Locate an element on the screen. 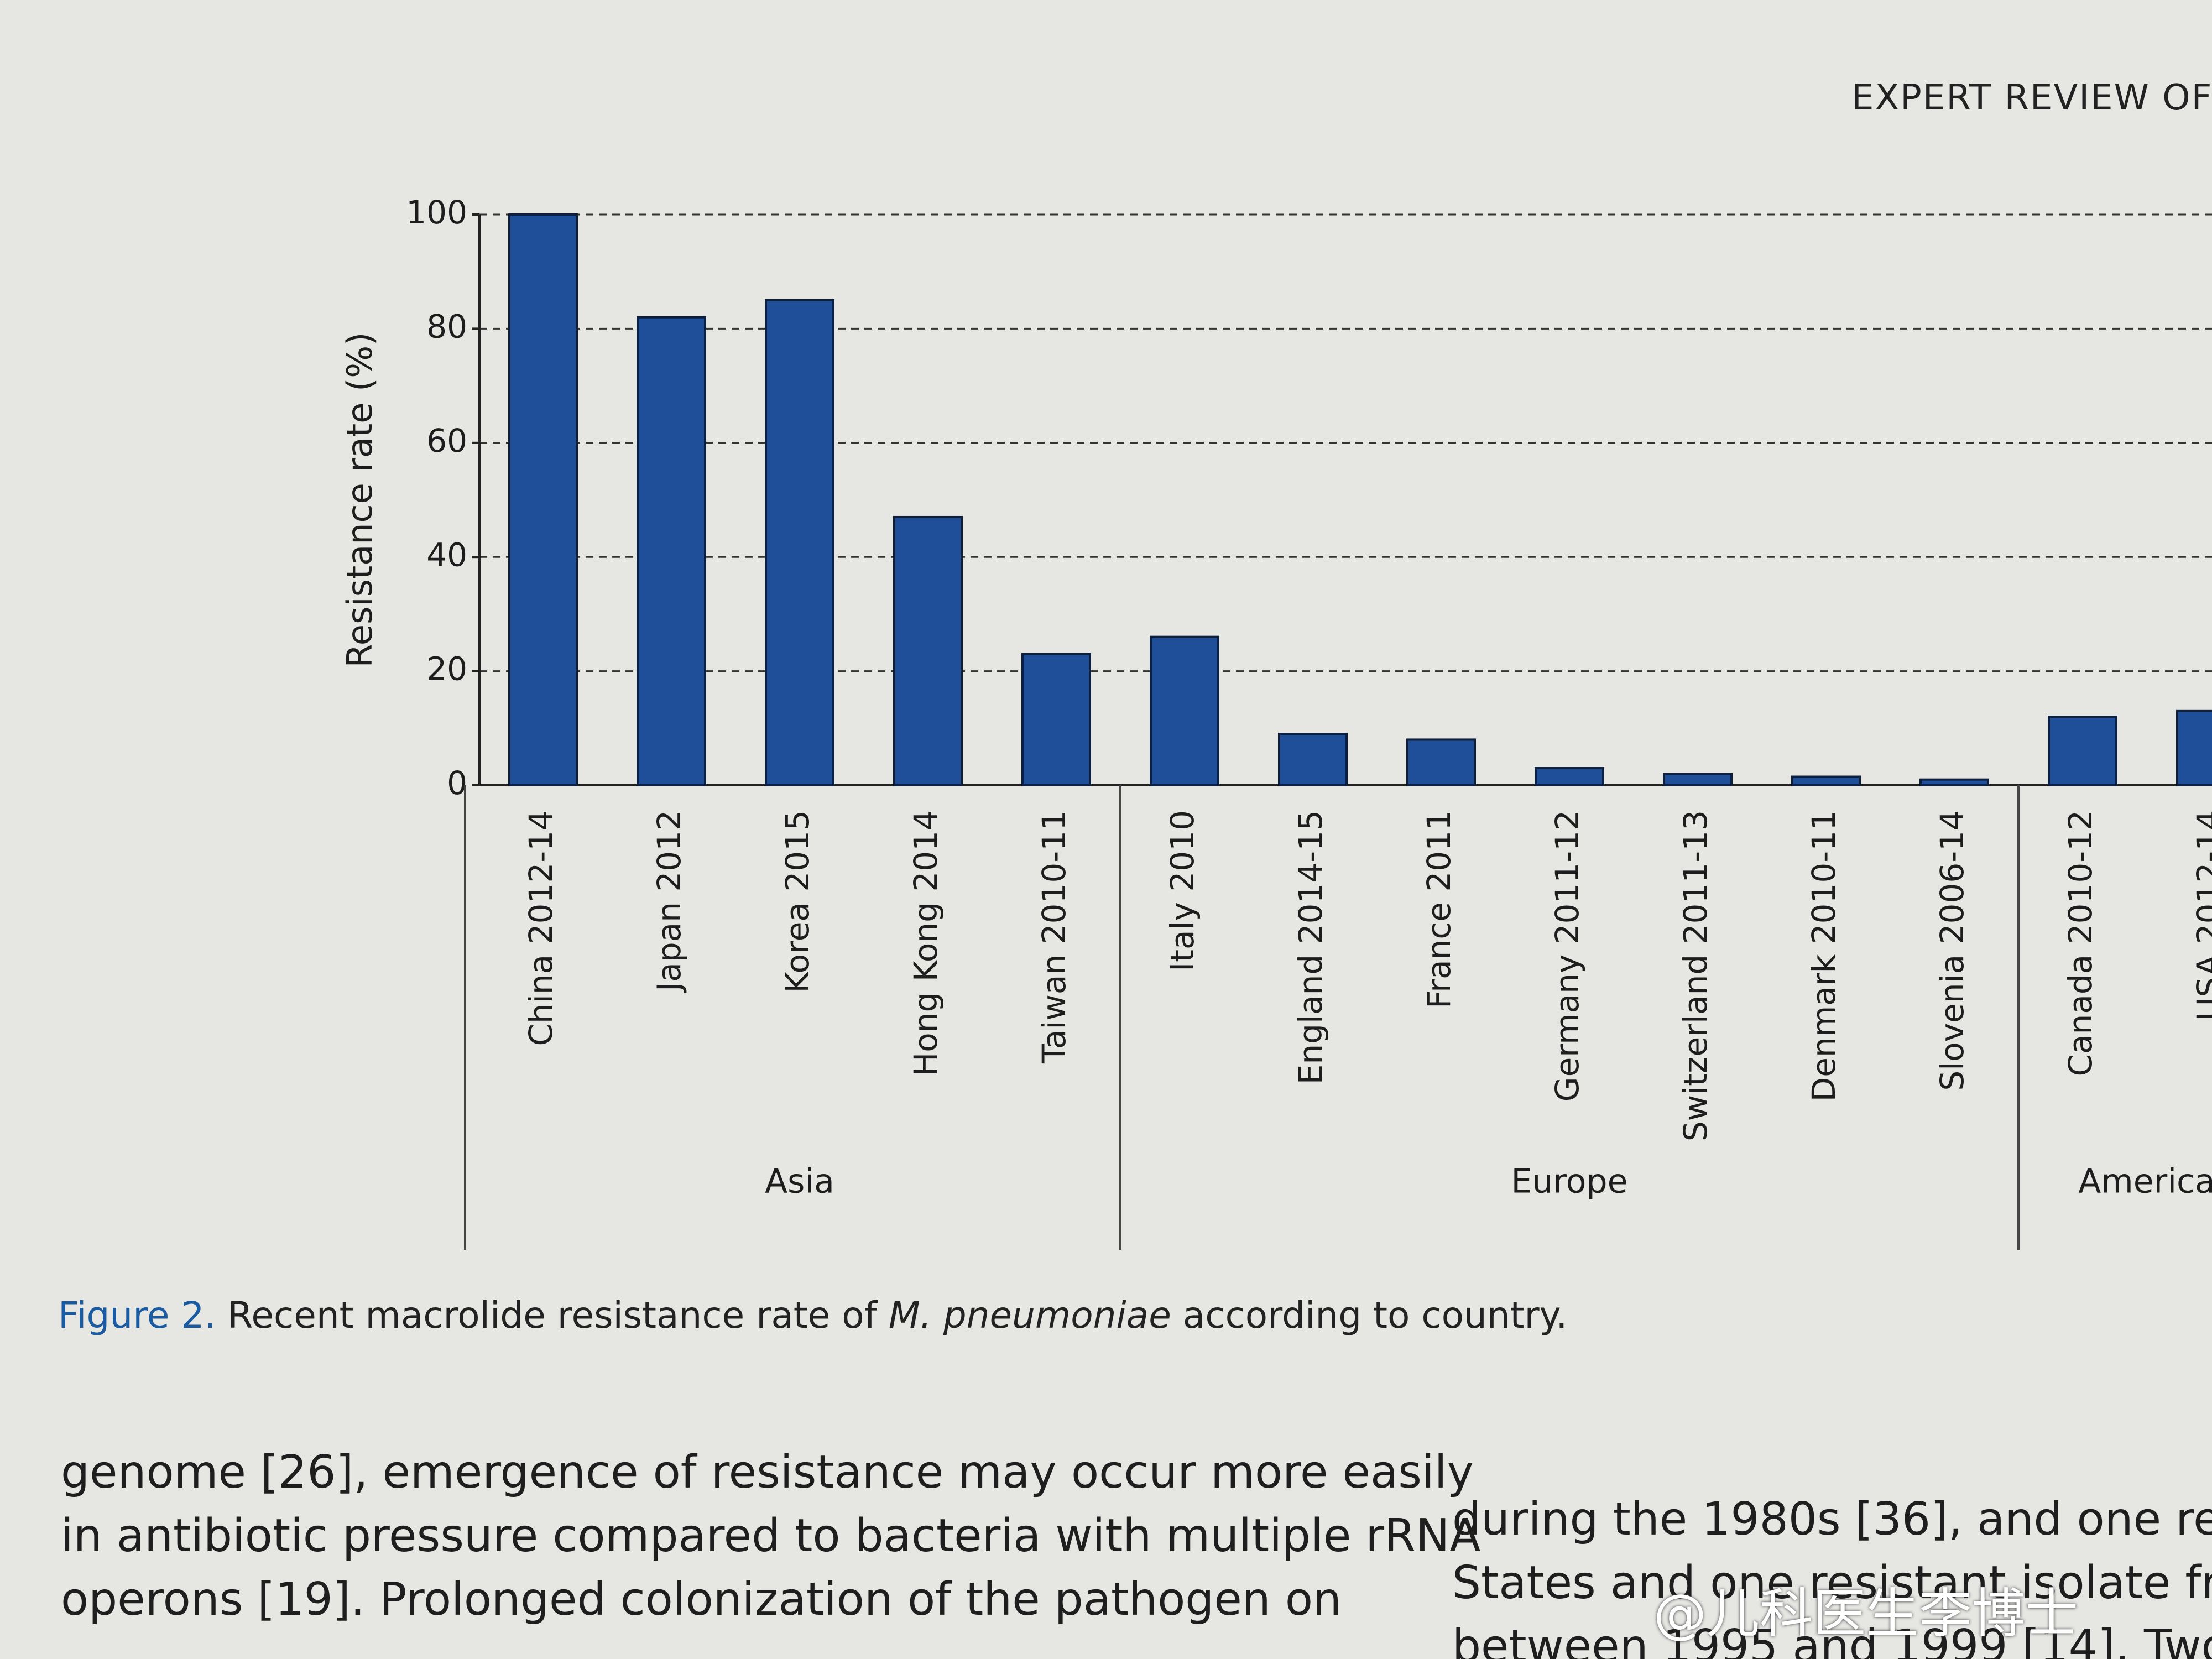  x-tick-label: Germany 2011-12 is located at coordinates (1567, 956).